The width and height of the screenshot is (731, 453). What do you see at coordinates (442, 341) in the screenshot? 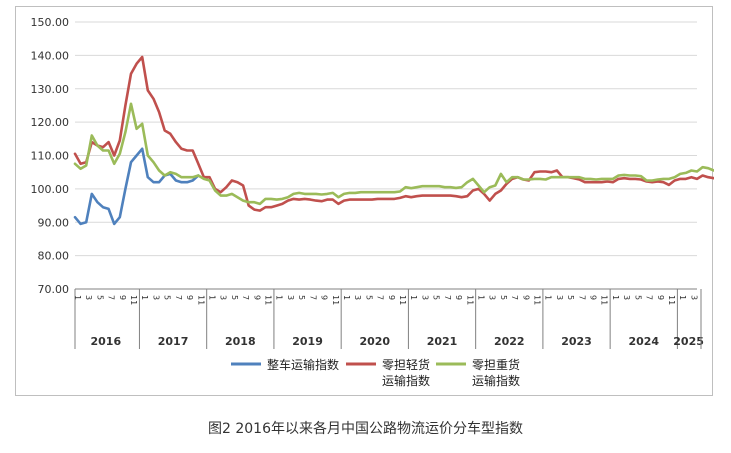
I see `year-label: 2021` at bounding box center [442, 341].